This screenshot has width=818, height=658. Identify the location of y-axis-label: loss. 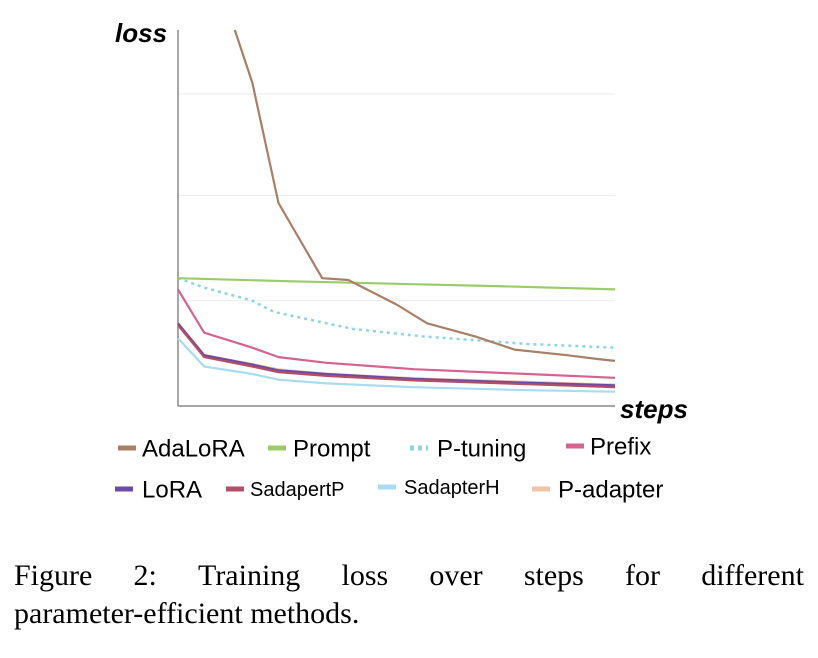
(141, 33).